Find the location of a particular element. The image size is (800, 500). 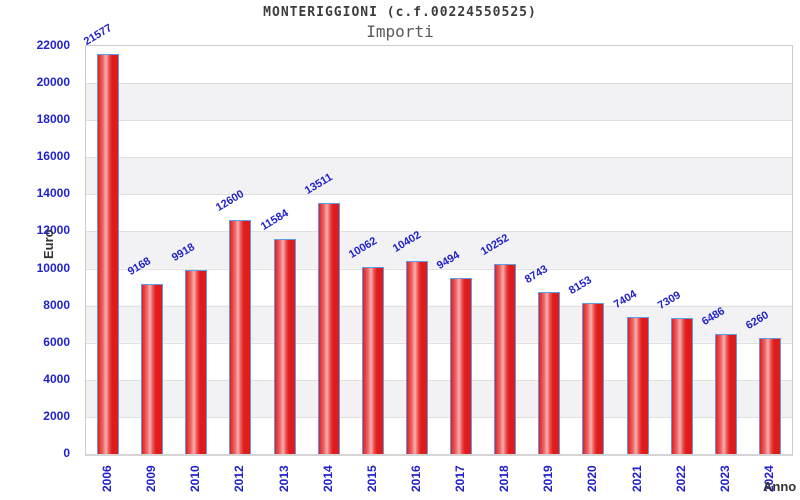

chart-title: MONTERIGGIONI (c.f.00224550525) is located at coordinates (400, 12).